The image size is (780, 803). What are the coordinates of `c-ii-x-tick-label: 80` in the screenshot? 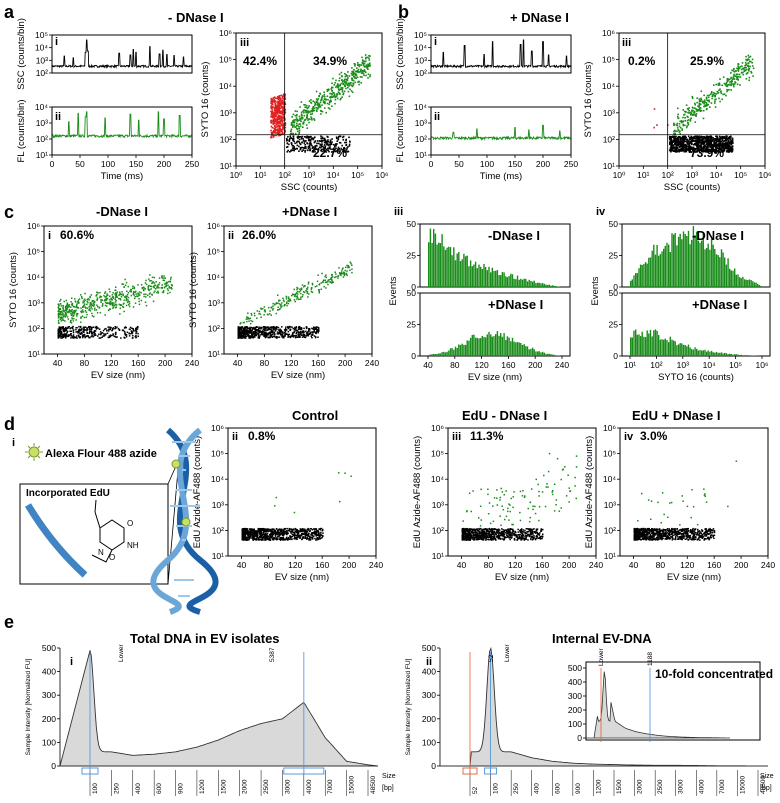 It's located at (265, 363).